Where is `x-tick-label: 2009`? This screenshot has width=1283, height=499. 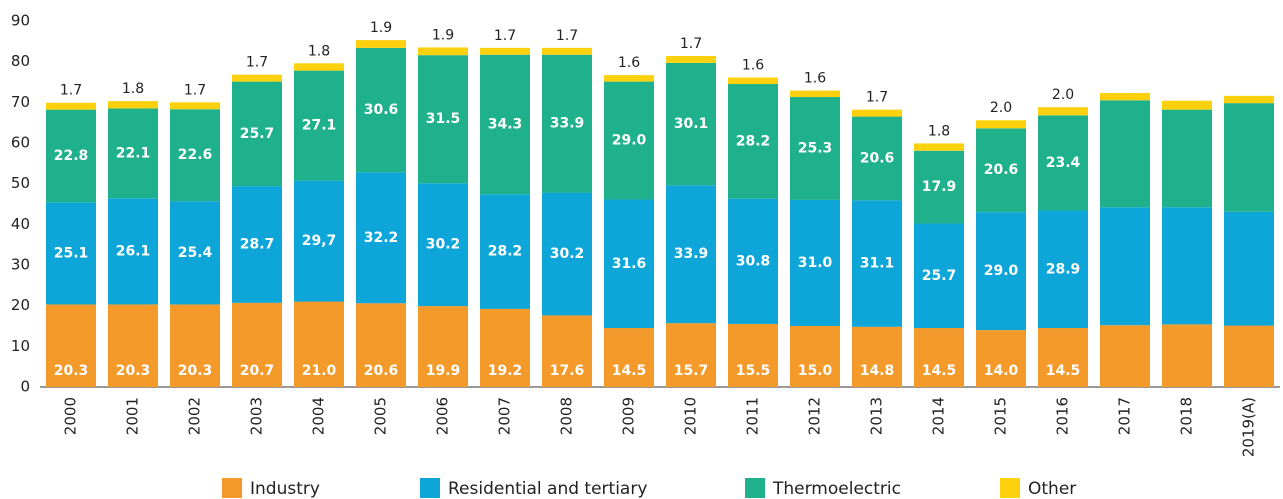 x-tick-label: 2009 is located at coordinates (629, 416).